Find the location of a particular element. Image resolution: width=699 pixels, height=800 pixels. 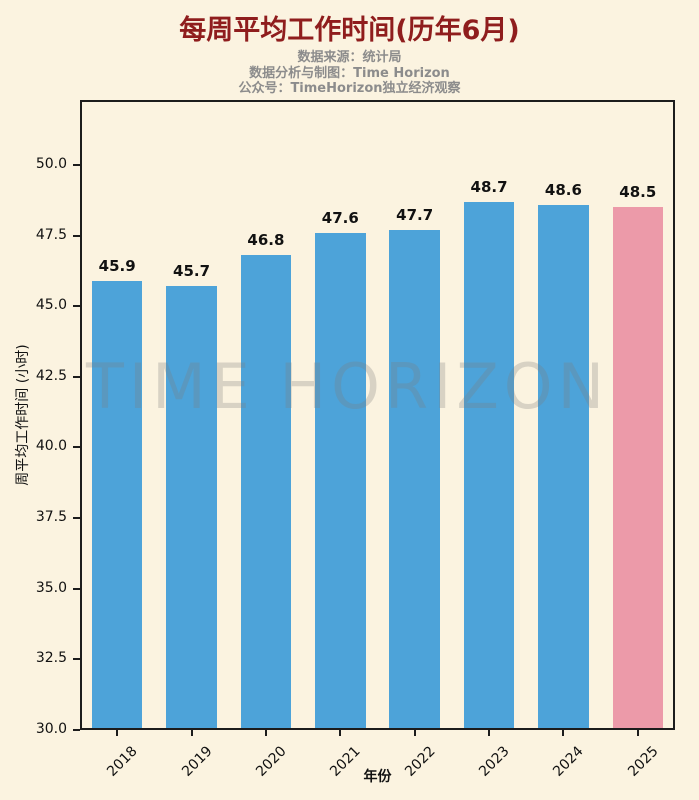

y-tick-label: 40.0 is located at coordinates (51, 446).